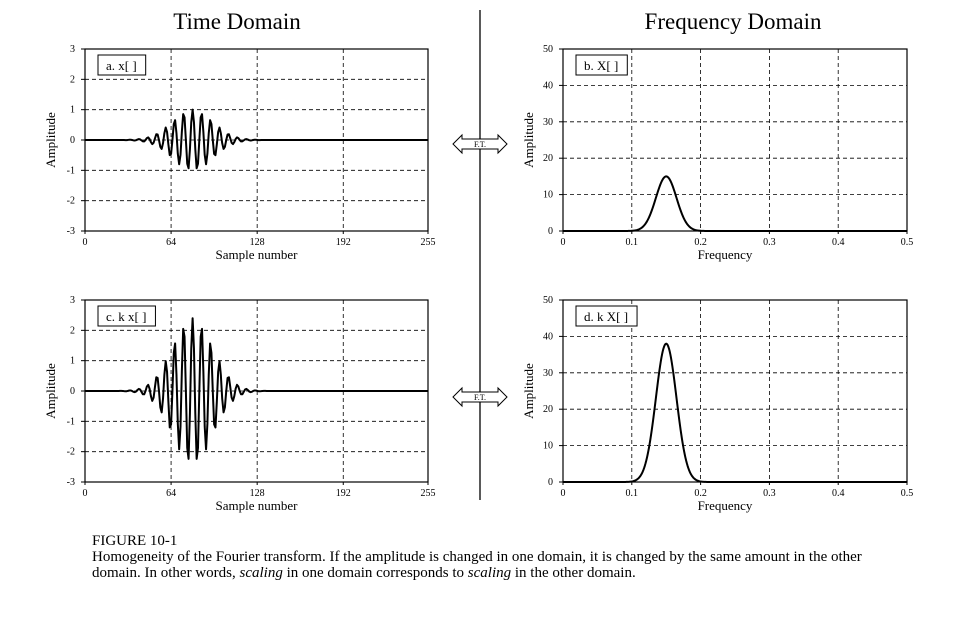  What do you see at coordinates (135, 541) in the screenshot?
I see `figure-label: FIGURE 10-1` at bounding box center [135, 541].